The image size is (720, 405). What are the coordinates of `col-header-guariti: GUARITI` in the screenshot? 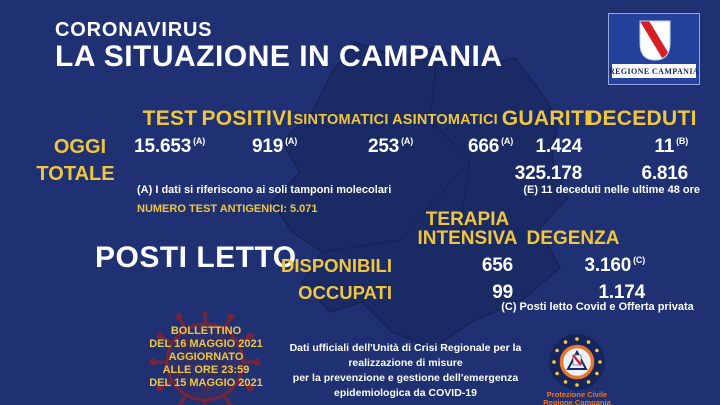 It's located at (546, 118).